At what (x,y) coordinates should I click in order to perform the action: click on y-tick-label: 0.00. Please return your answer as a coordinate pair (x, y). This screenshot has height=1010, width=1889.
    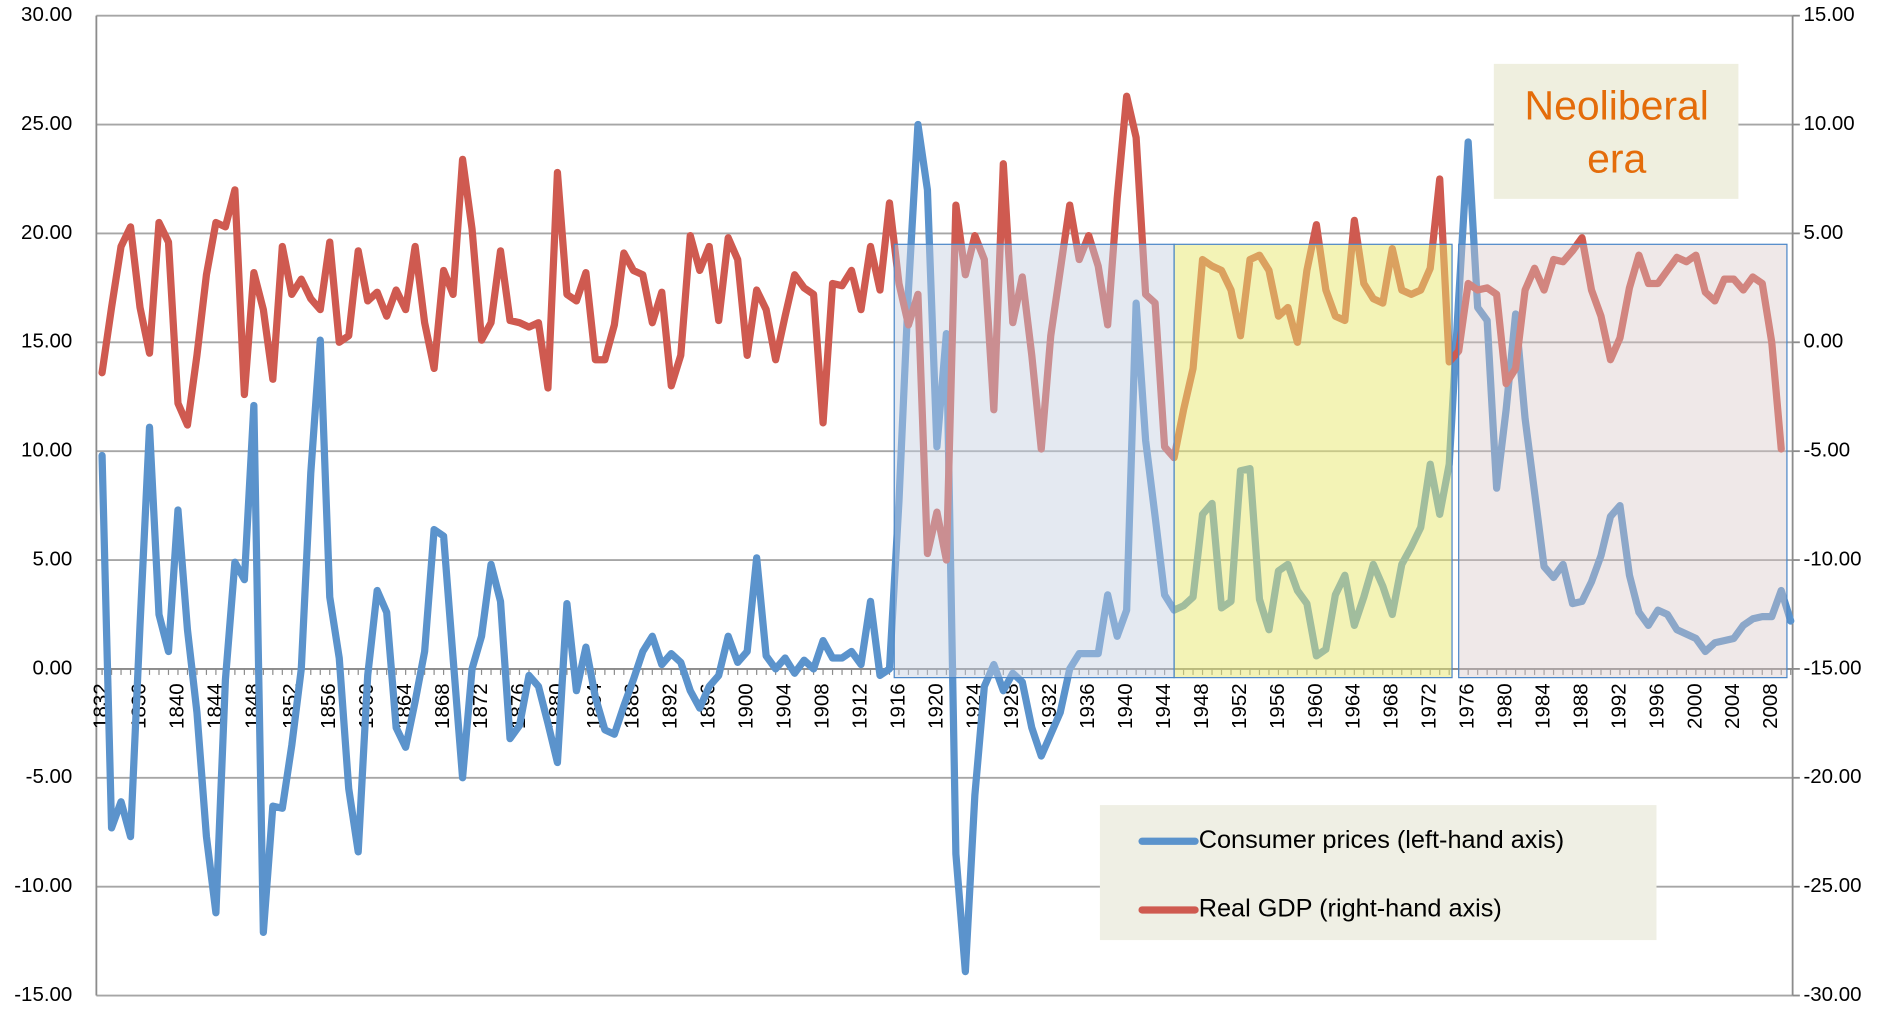
    Looking at the image, I should click on (52, 667).